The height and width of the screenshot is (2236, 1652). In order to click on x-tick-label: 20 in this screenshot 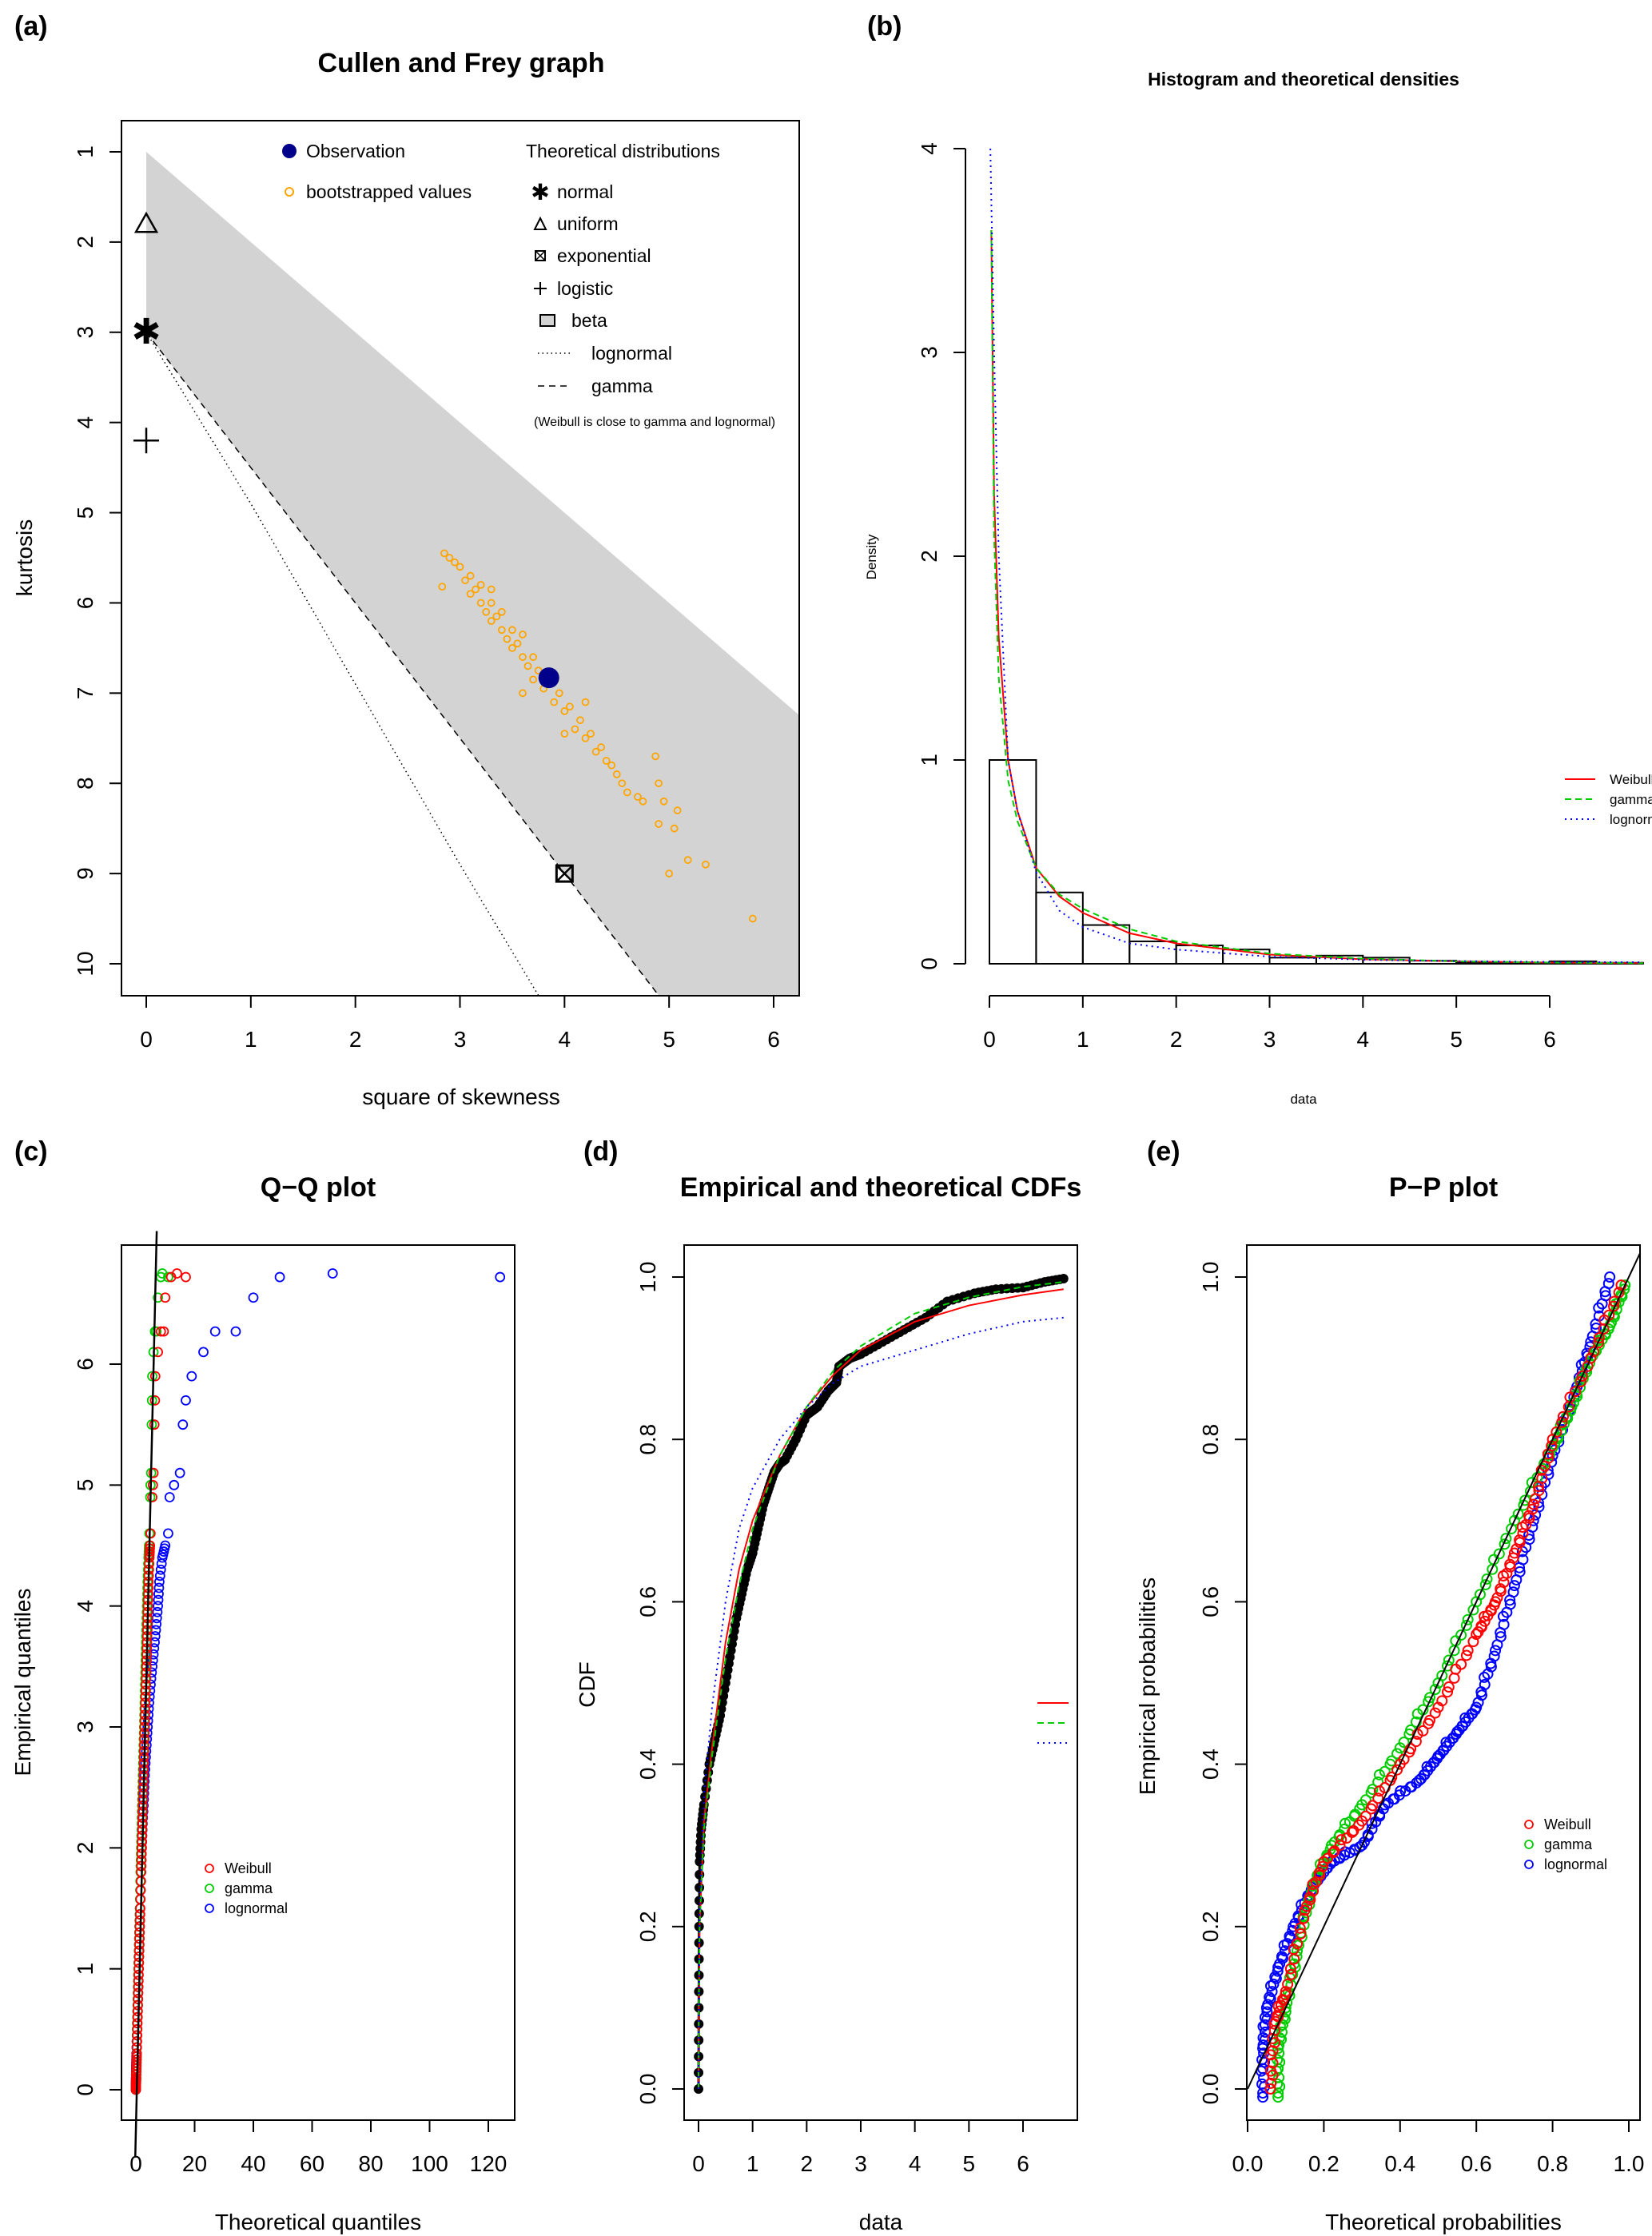, I will do `click(194, 2163)`.